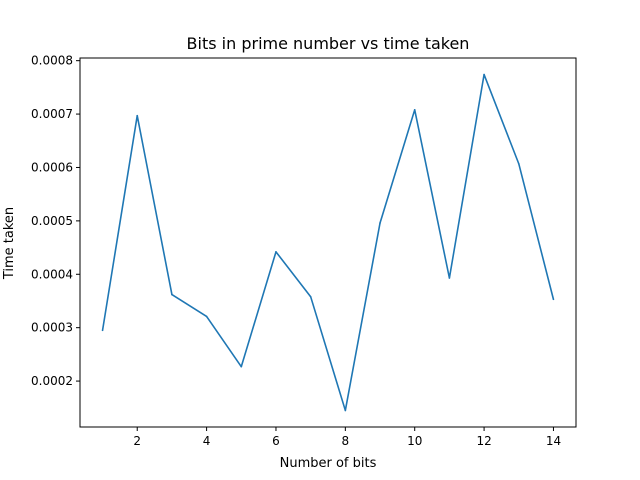 This screenshot has height=480, width=640. Describe the element at coordinates (137, 441) in the screenshot. I see `x-tick-label: 2` at that location.